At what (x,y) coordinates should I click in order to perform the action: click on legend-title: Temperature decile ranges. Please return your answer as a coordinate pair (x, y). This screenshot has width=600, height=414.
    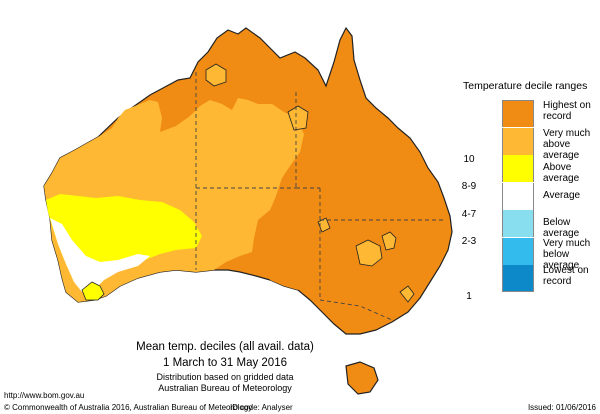
    Looking at the image, I should click on (525, 86).